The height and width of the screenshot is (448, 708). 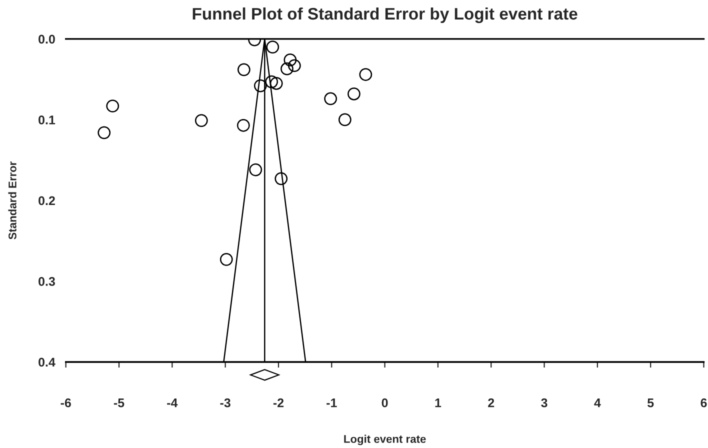 What do you see at coordinates (47, 120) in the screenshot?
I see `y-tick-label: 0.1` at bounding box center [47, 120].